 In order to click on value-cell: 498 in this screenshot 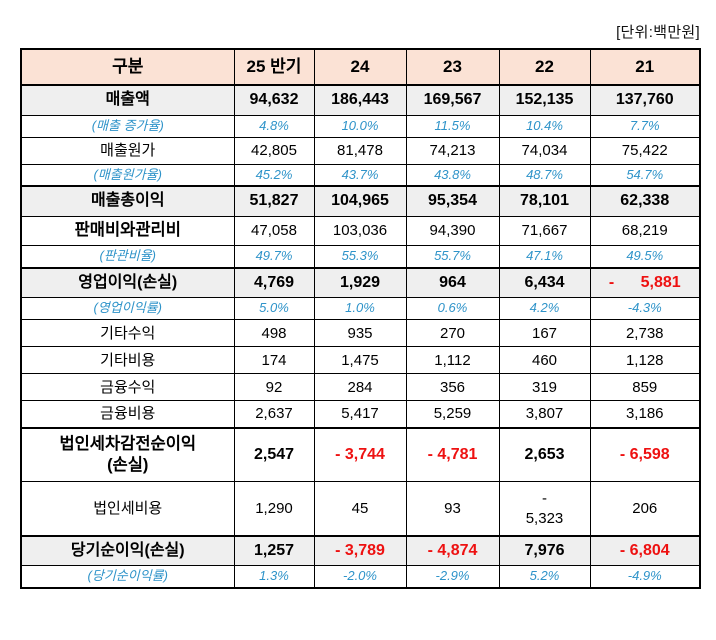, I will do `click(274, 333)`.